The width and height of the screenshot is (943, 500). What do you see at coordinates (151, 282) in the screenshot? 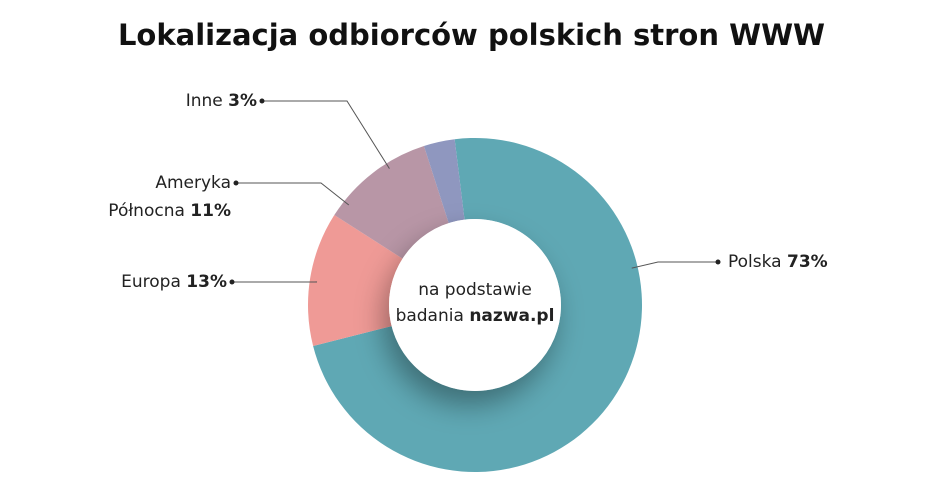
I see `category-name: Europa` at bounding box center [151, 282].